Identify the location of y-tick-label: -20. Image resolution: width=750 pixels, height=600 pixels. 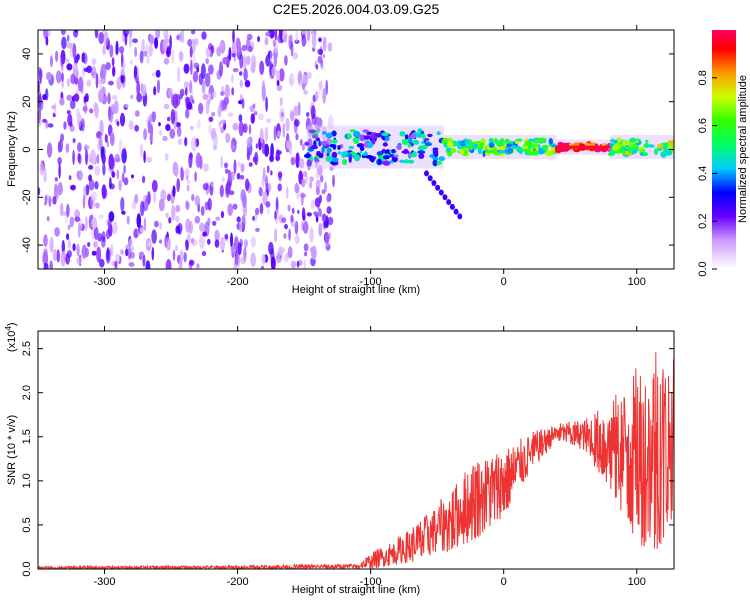
(27, 197).